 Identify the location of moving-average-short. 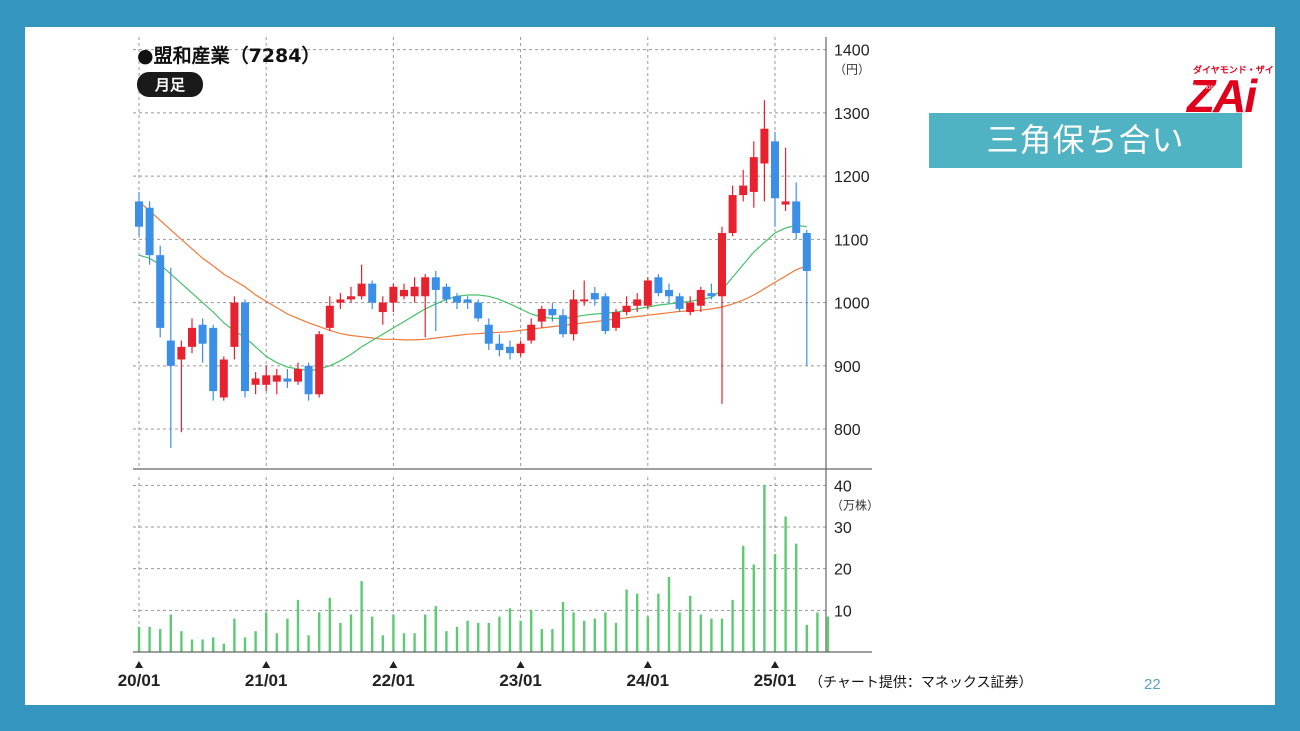
(472, 298).